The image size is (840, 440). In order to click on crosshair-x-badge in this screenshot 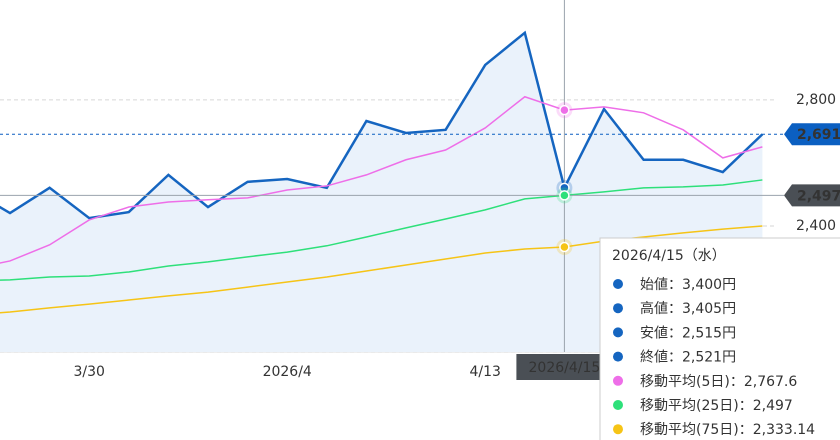, I will do `click(564, 367)`.